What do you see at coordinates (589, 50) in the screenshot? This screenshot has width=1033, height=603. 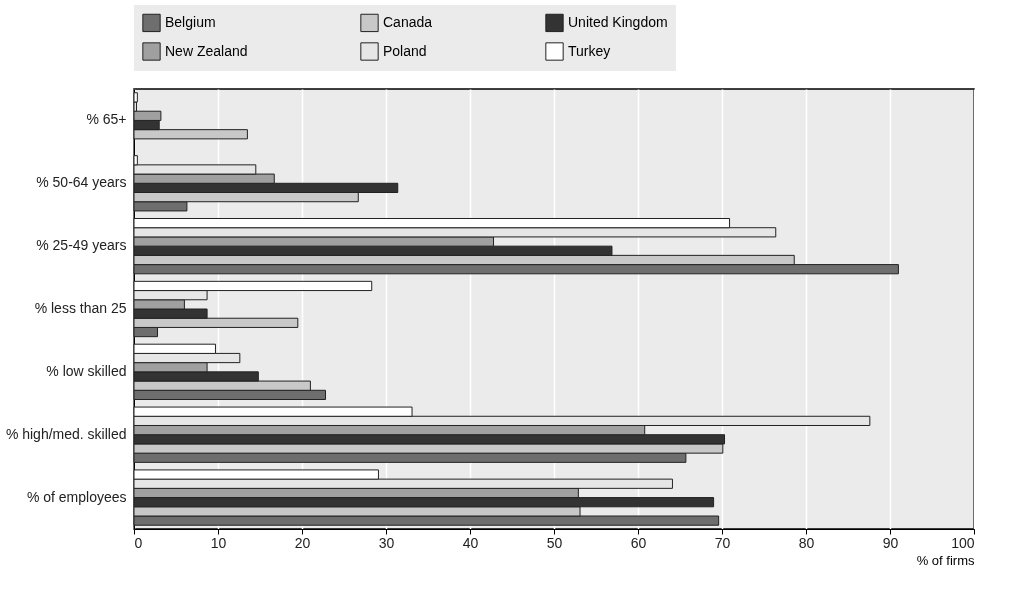 I see `legend-label: Turkey` at bounding box center [589, 50].